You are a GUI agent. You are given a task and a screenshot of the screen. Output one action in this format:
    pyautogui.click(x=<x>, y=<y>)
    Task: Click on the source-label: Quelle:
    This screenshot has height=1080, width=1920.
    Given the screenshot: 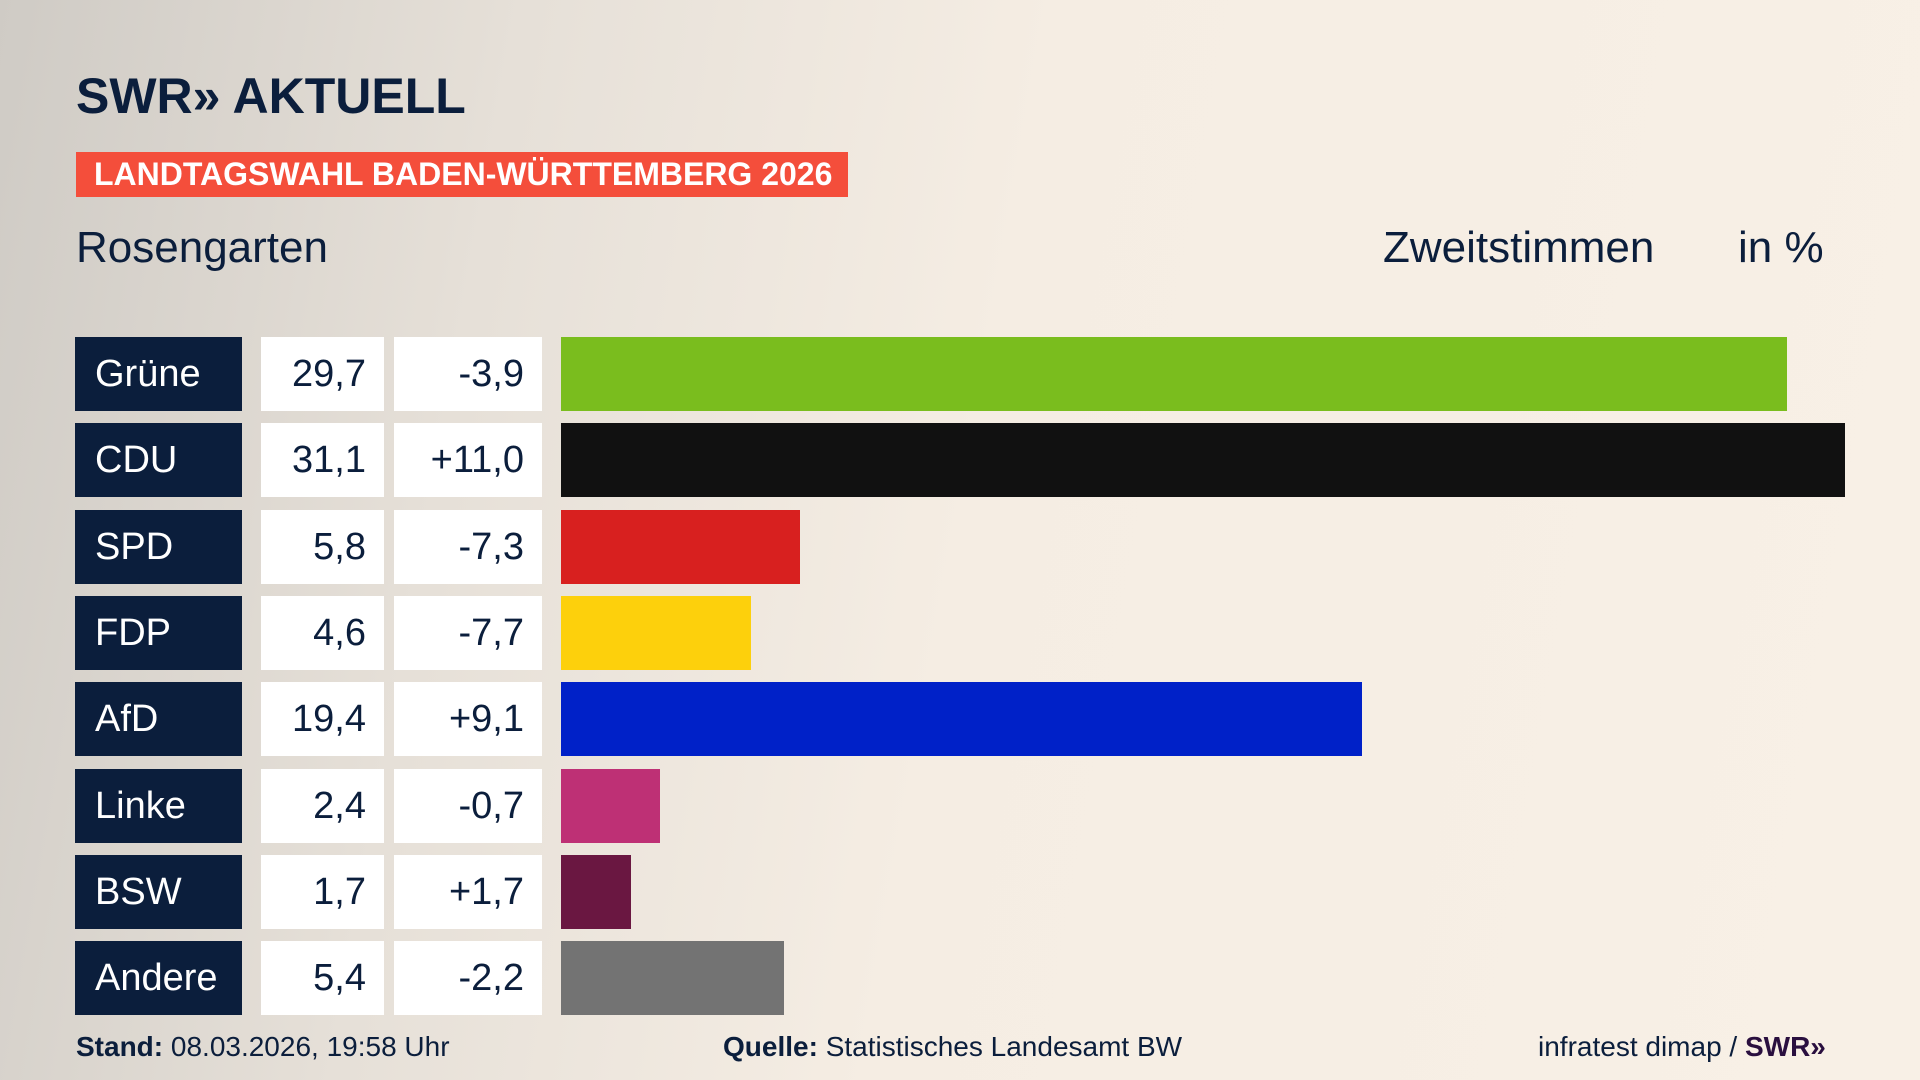 What is the action you would take?
    pyautogui.click(x=770, y=1046)
    